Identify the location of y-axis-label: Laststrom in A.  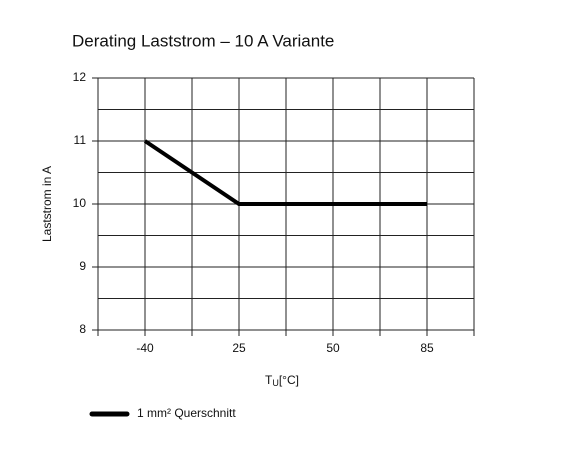
(47, 204).